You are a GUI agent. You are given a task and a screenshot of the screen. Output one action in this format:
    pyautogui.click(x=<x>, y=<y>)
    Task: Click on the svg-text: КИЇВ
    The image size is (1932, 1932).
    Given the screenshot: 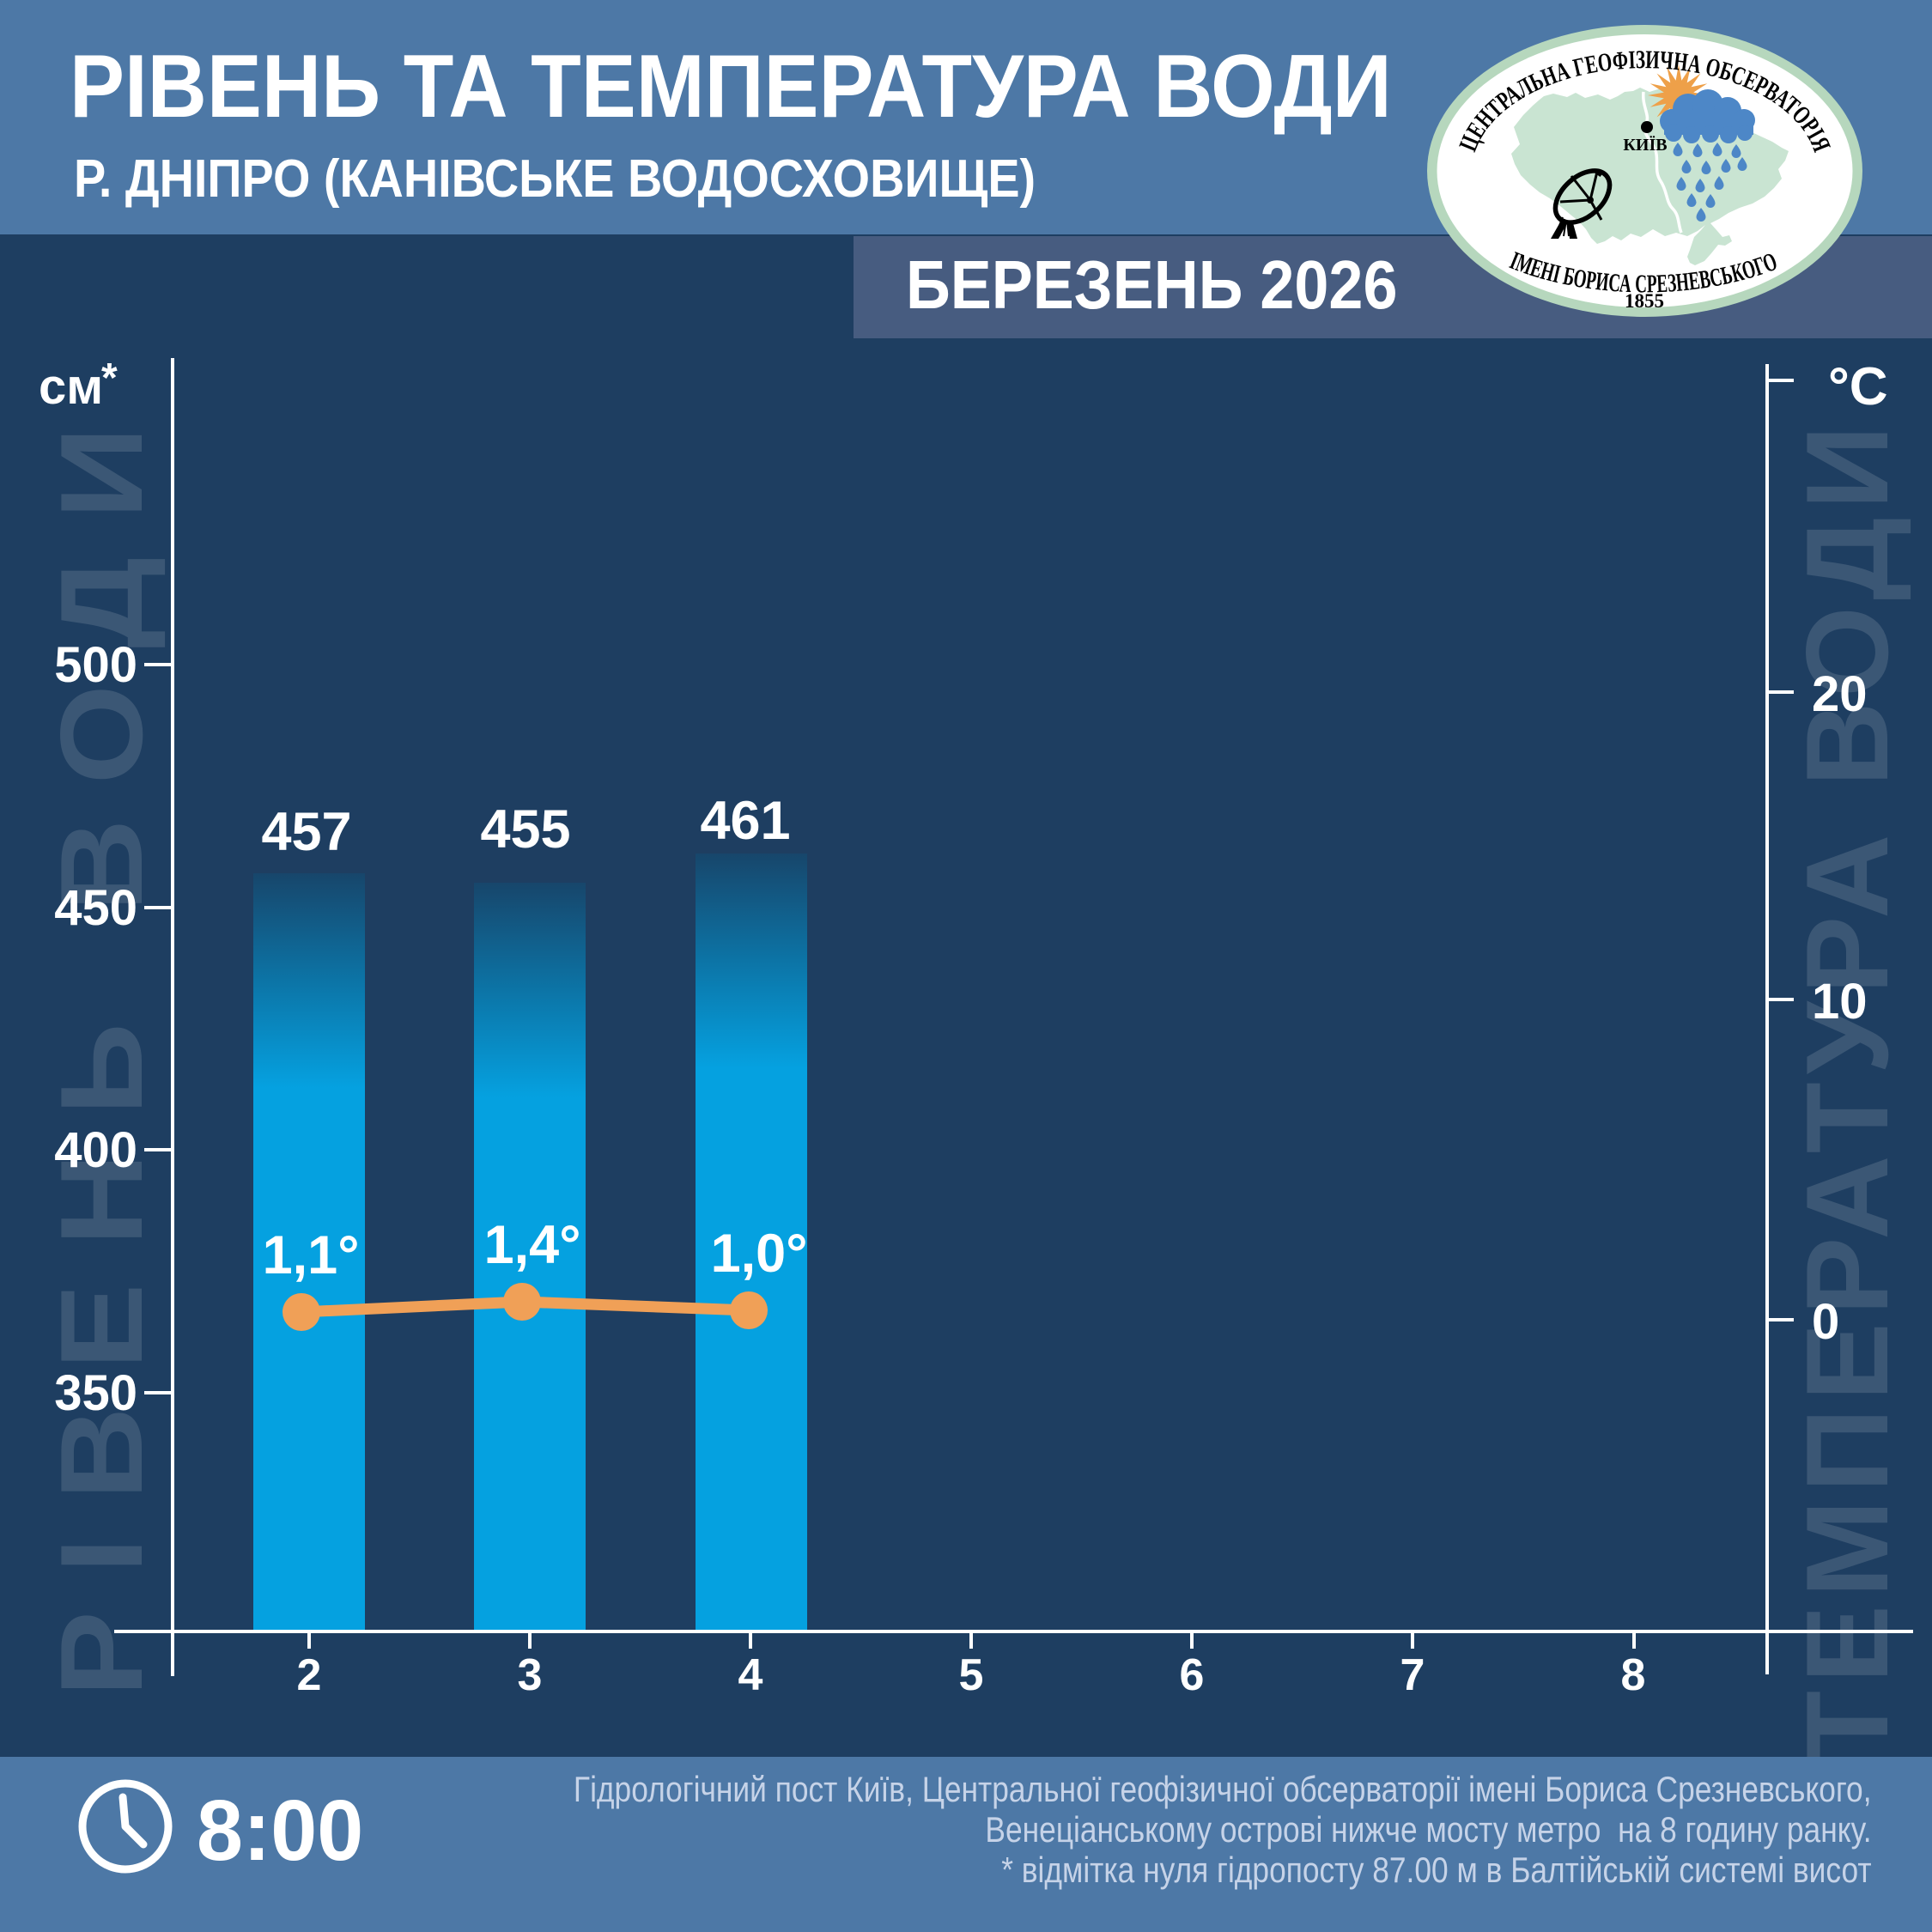 What is the action you would take?
    pyautogui.click(x=1645, y=145)
    